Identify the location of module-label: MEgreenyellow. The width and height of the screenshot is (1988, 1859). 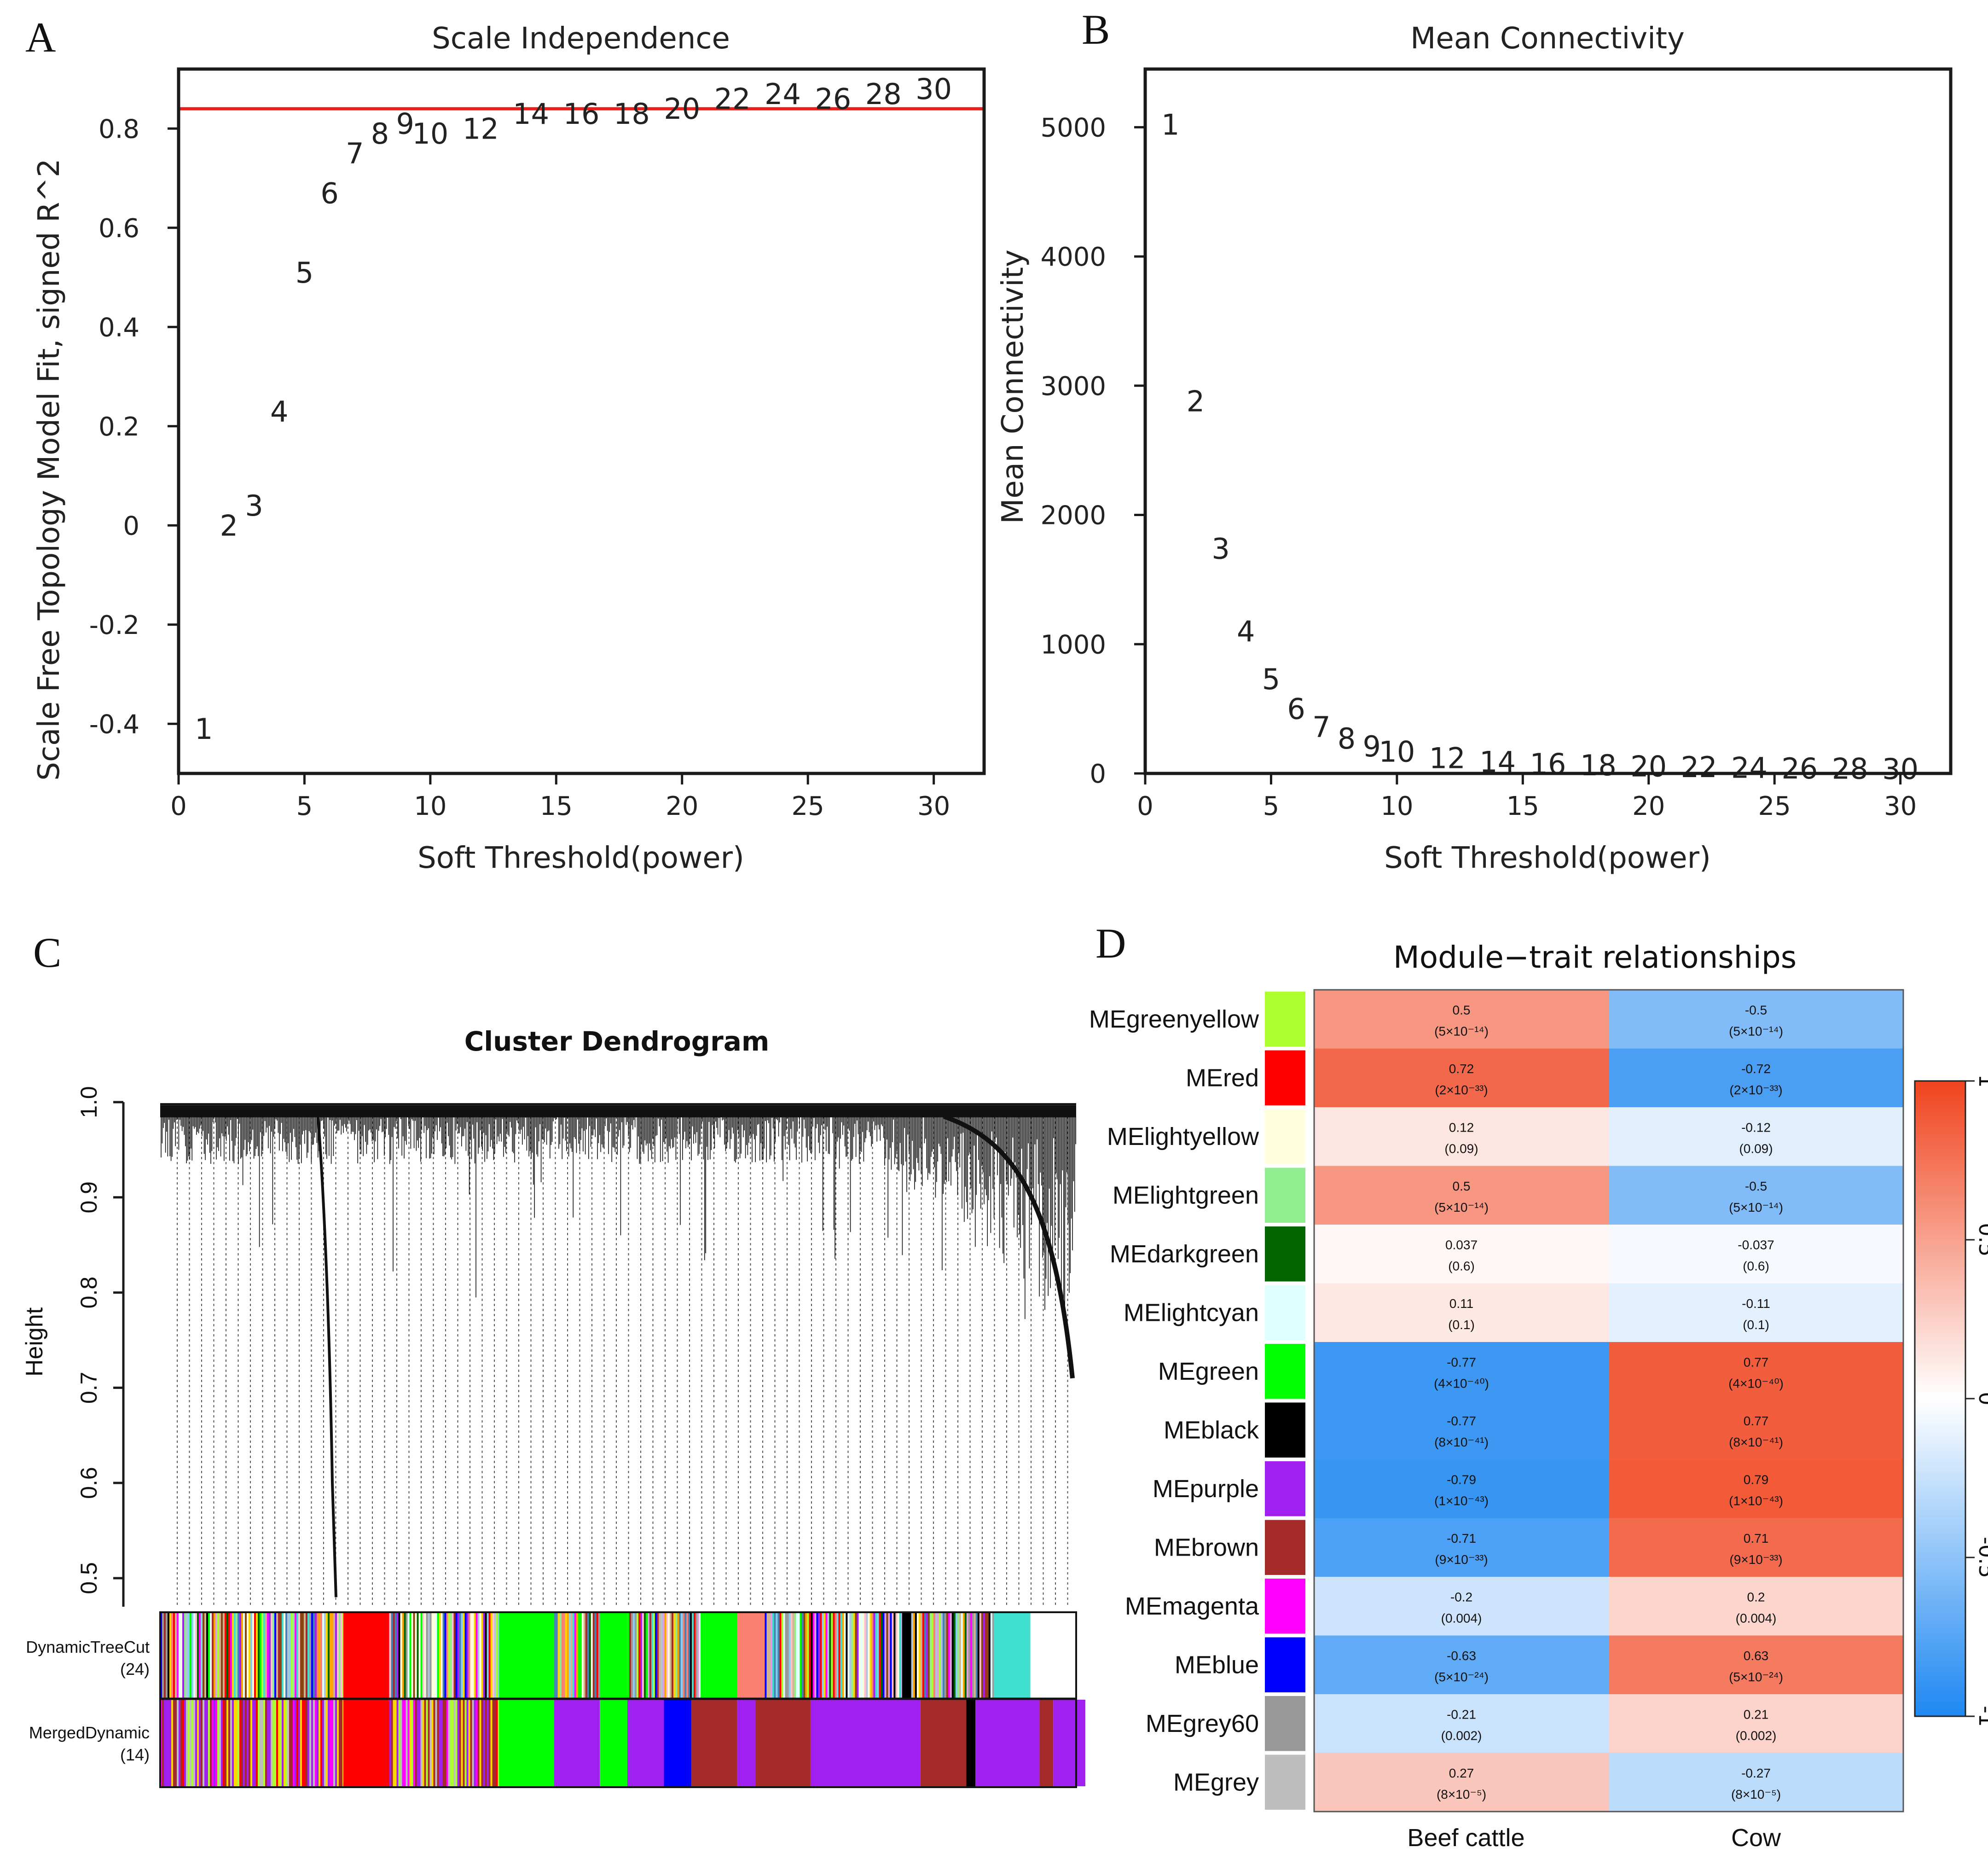
(1174, 1019).